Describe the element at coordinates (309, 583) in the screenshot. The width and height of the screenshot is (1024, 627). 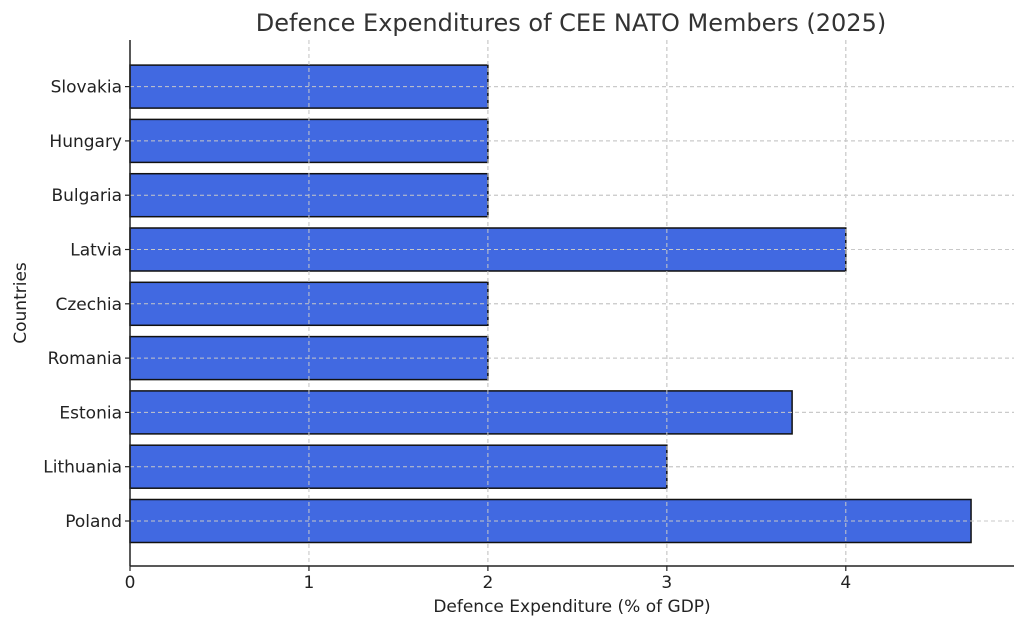
I see `x-tick-label: 1` at that location.